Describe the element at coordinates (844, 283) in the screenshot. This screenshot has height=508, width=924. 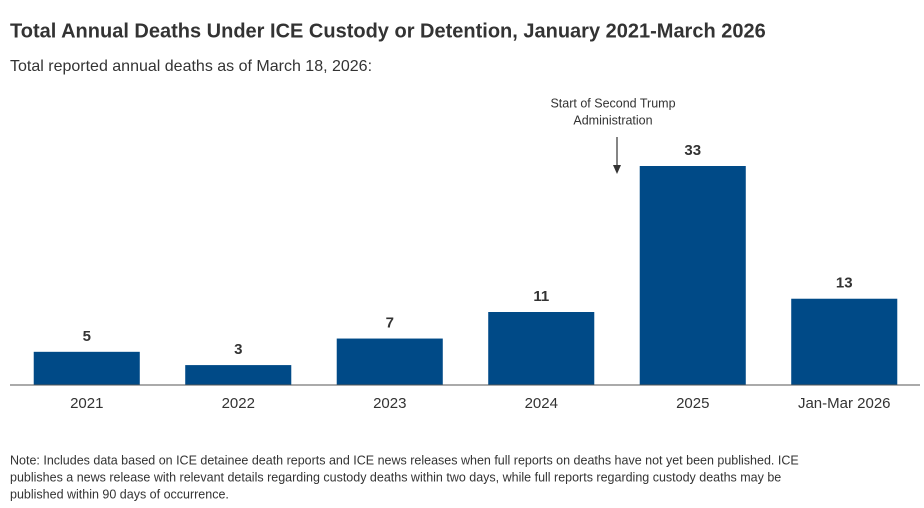
I see `value-label: 13` at that location.